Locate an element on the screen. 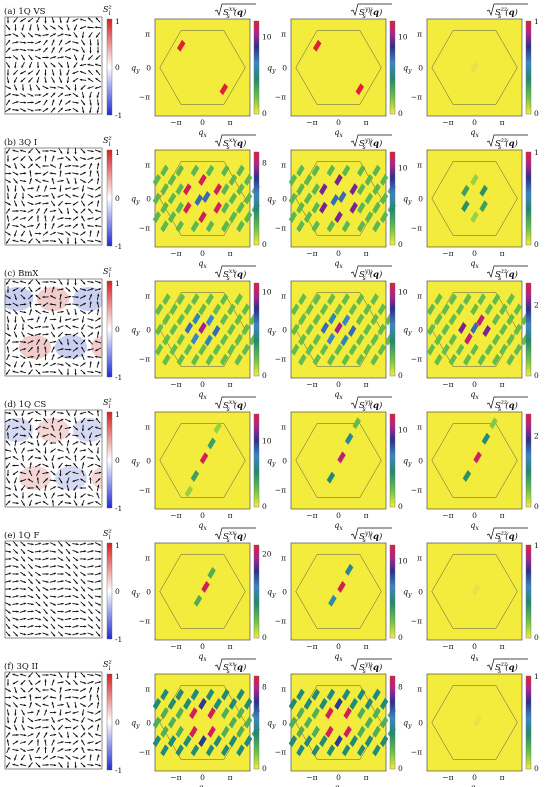 This screenshot has width=550, height=787. sf-colorbar is located at coordinates (528, 722).